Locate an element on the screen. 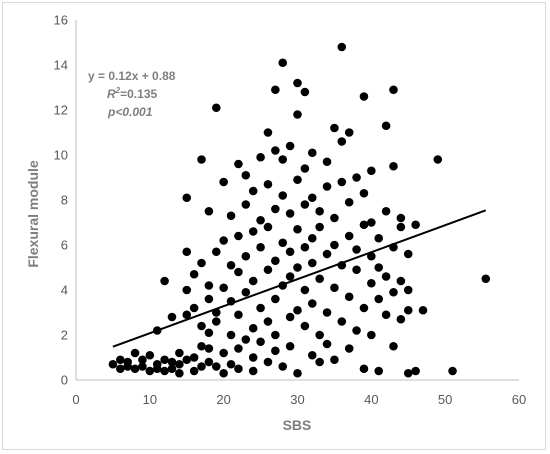 The width and height of the screenshot is (550, 454). x-tick-label: 50 is located at coordinates (445, 399).